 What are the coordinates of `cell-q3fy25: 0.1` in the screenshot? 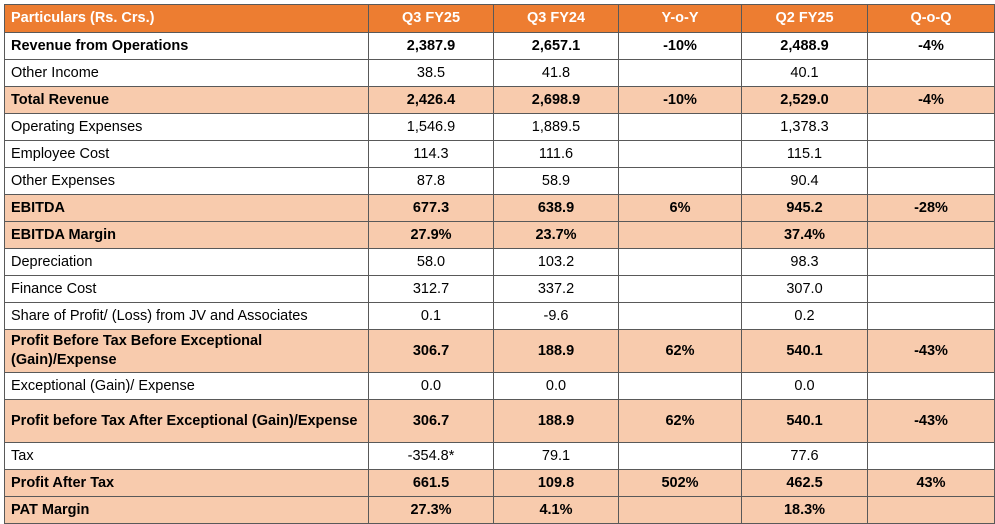 It's located at (431, 316).